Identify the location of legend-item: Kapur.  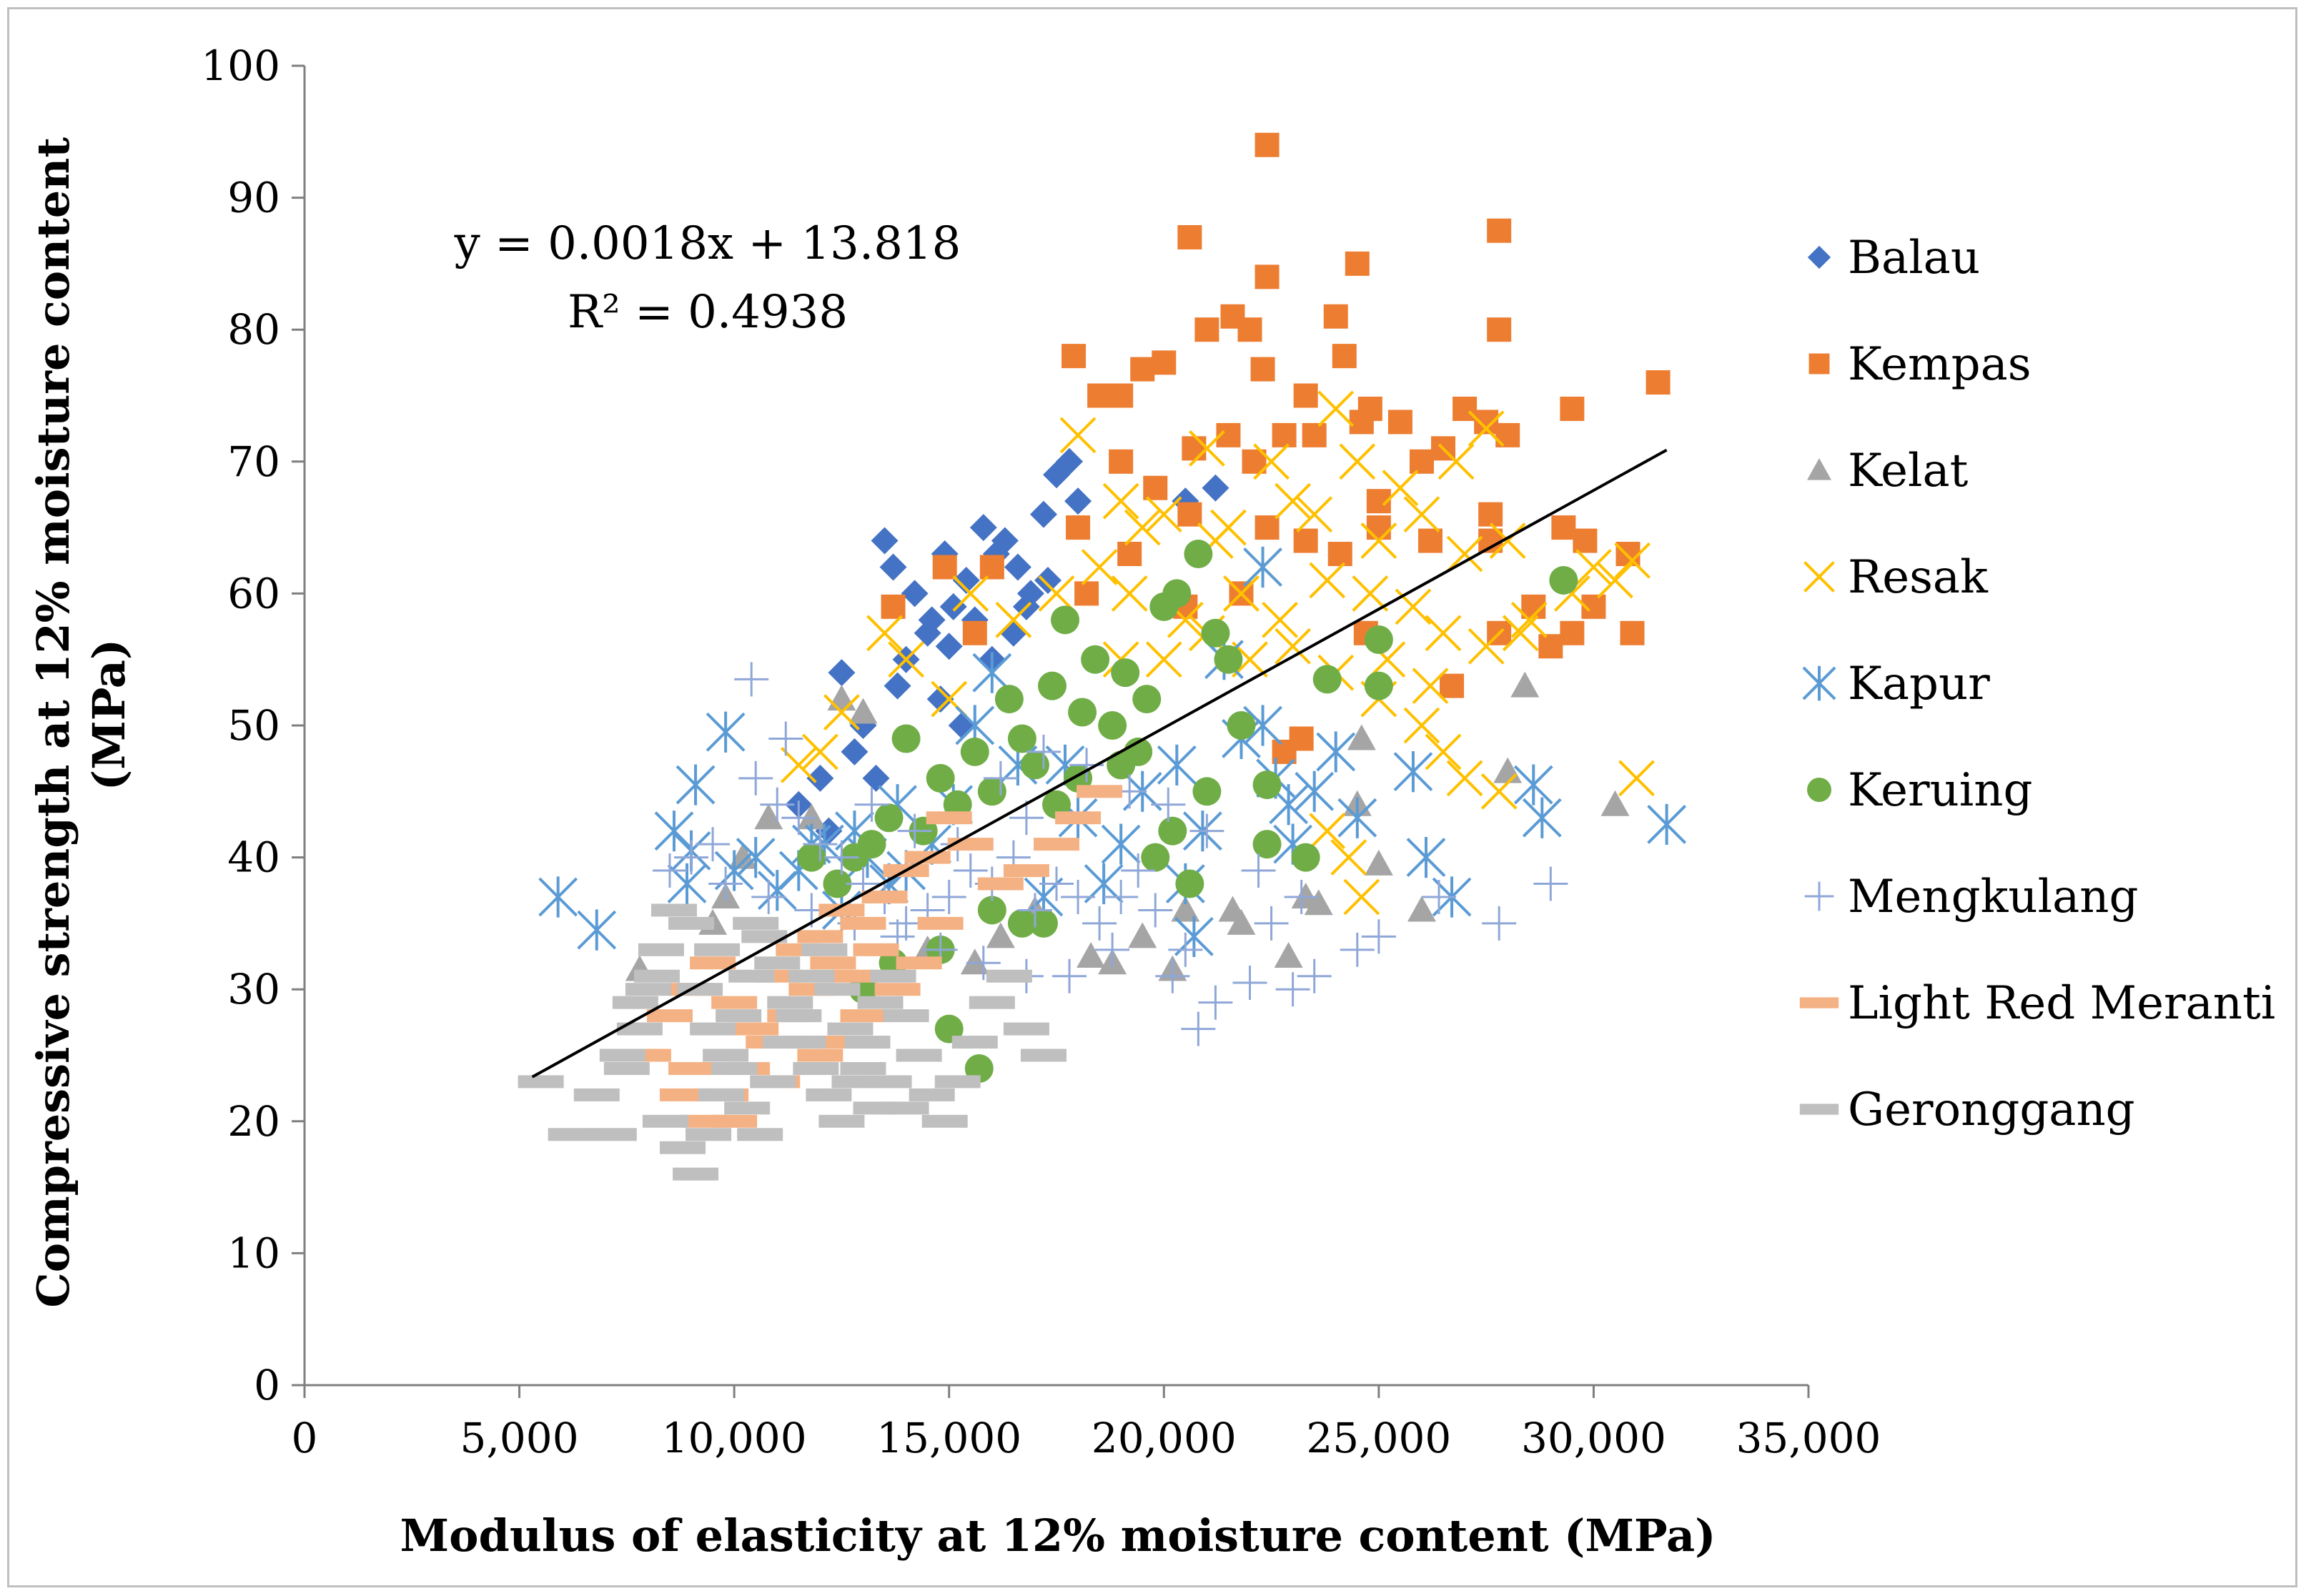
(1896, 684).